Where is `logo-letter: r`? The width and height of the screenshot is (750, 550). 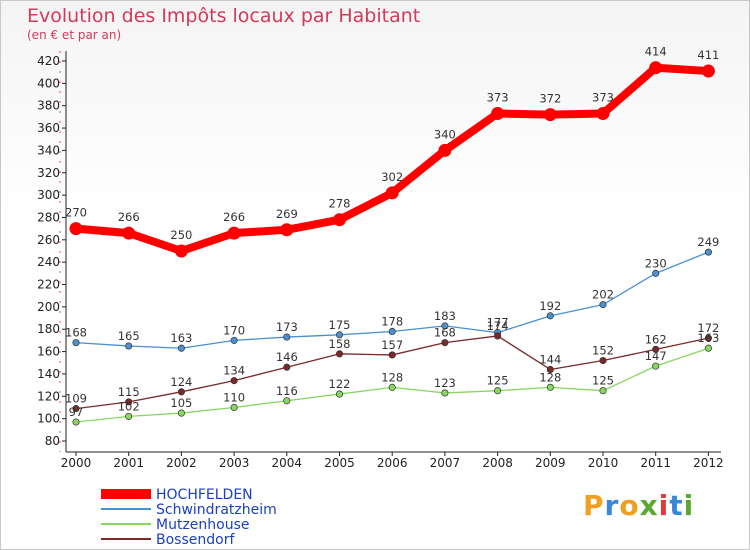
logo-letter: r is located at coordinates (612, 505).